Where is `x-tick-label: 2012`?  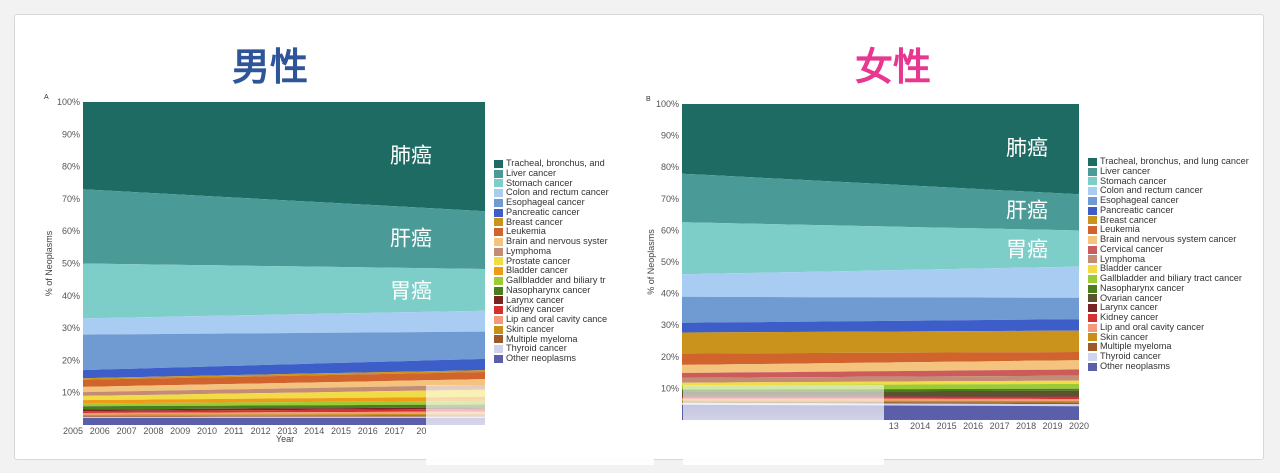 x-tick-label: 2012 is located at coordinates (261, 431).